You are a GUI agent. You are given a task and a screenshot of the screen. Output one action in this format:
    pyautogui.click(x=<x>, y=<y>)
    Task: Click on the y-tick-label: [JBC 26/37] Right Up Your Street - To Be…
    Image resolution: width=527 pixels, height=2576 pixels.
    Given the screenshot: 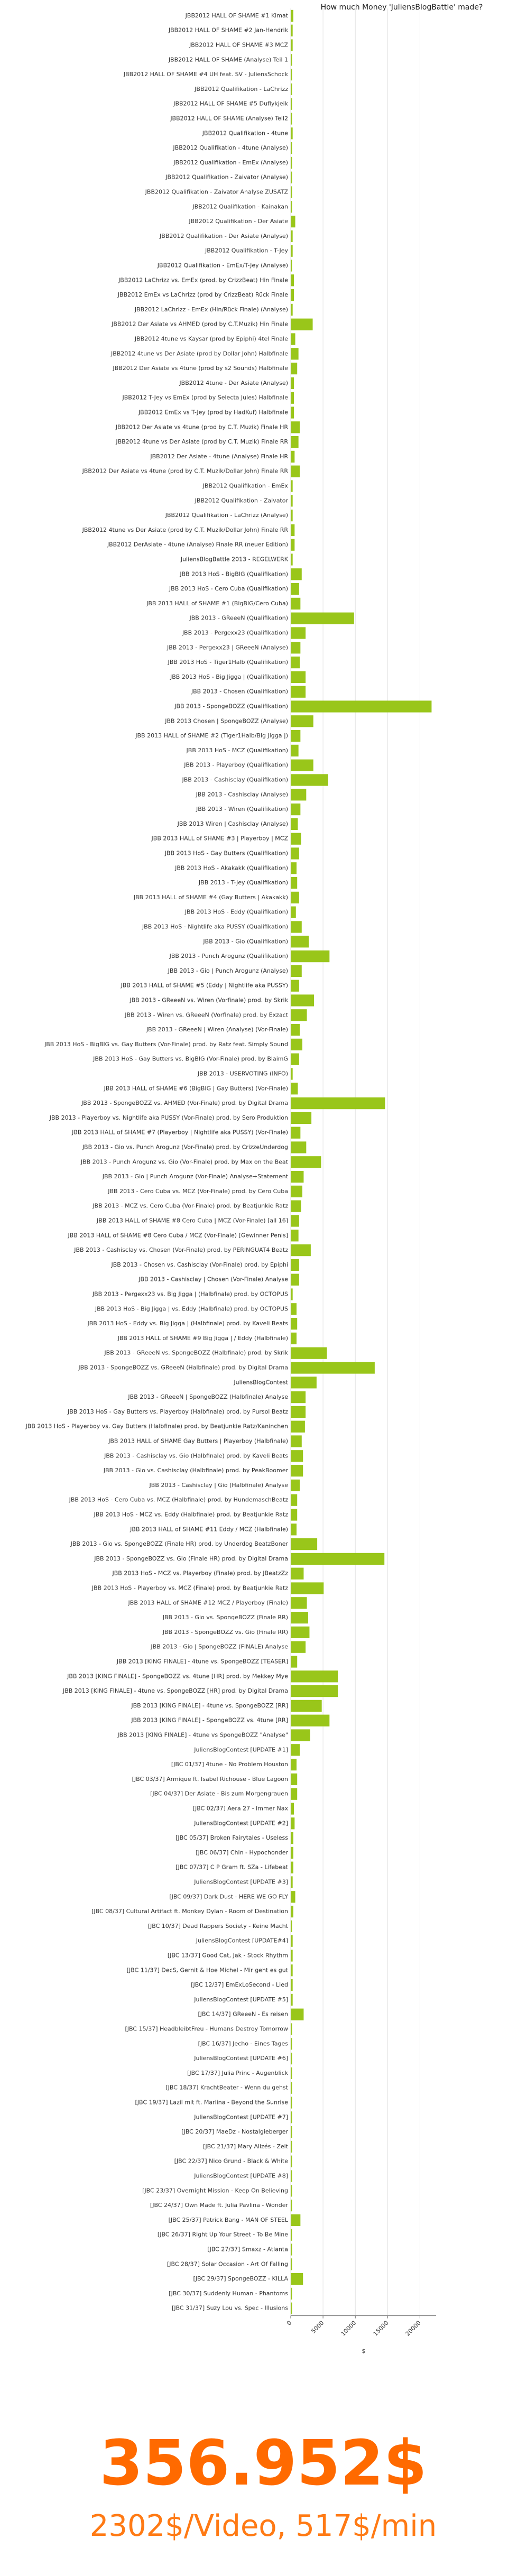 What is the action you would take?
    pyautogui.click(x=223, y=2234)
    